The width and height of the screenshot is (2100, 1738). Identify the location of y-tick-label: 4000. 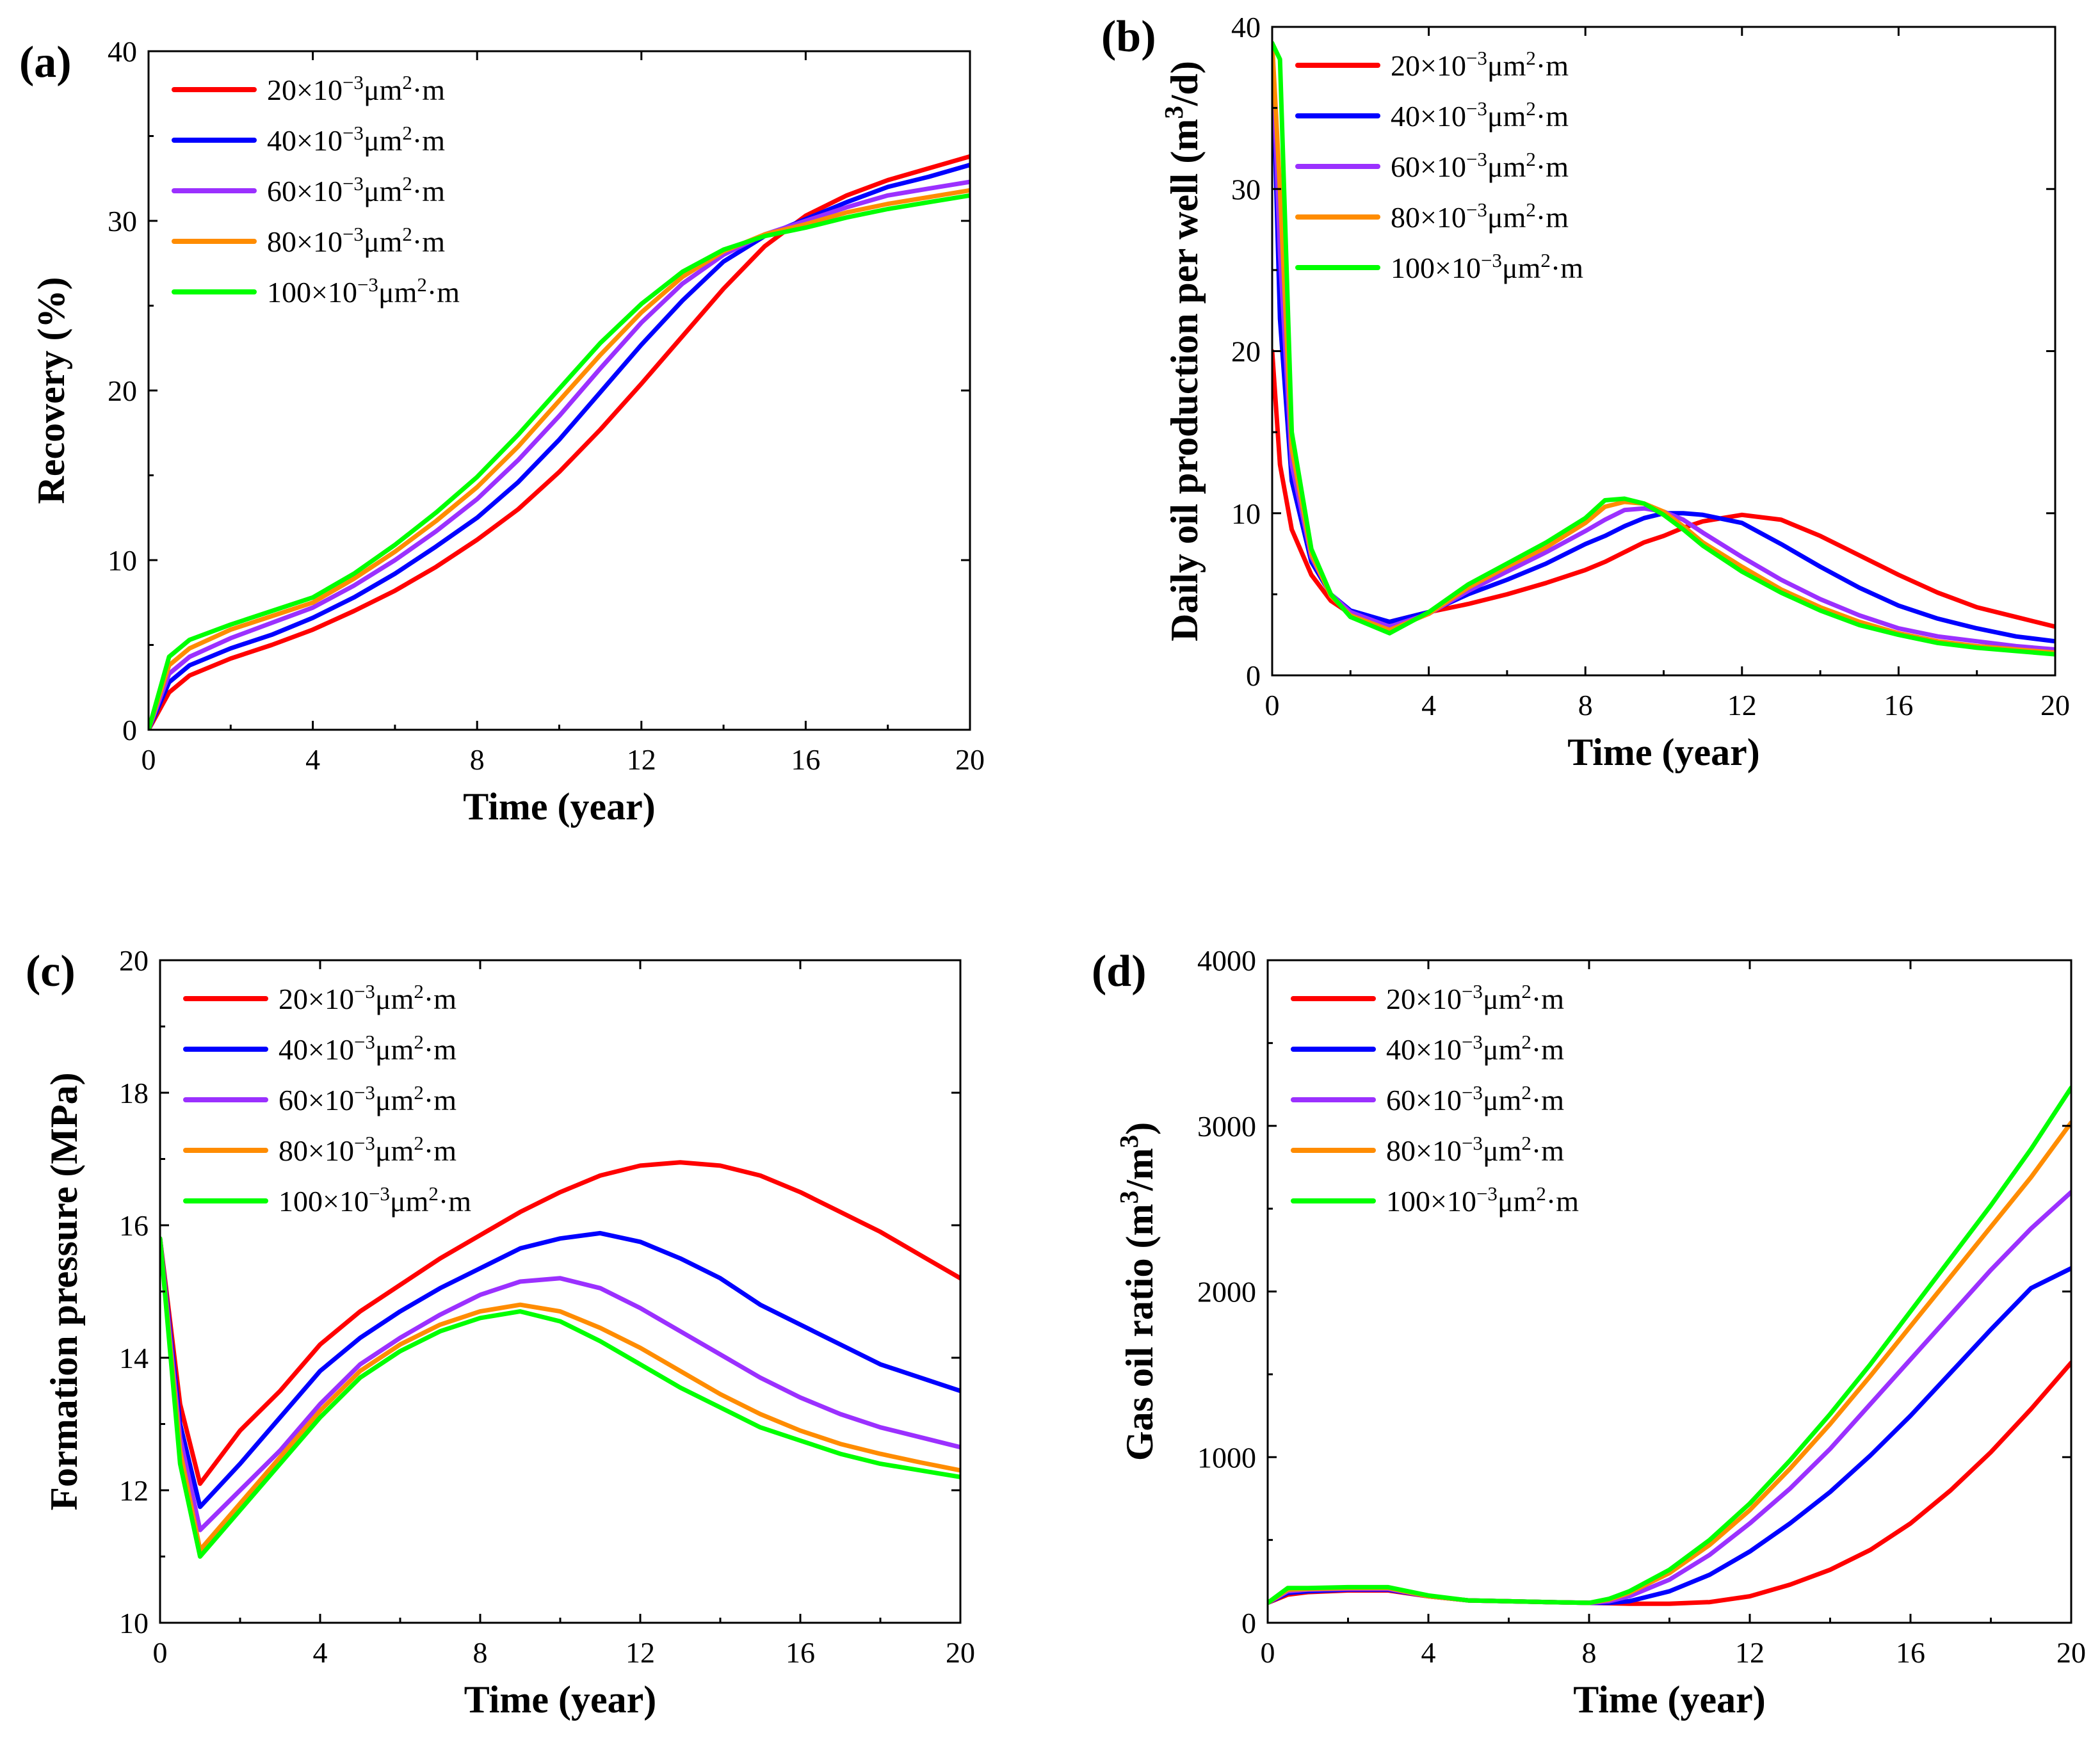
(1226, 961).